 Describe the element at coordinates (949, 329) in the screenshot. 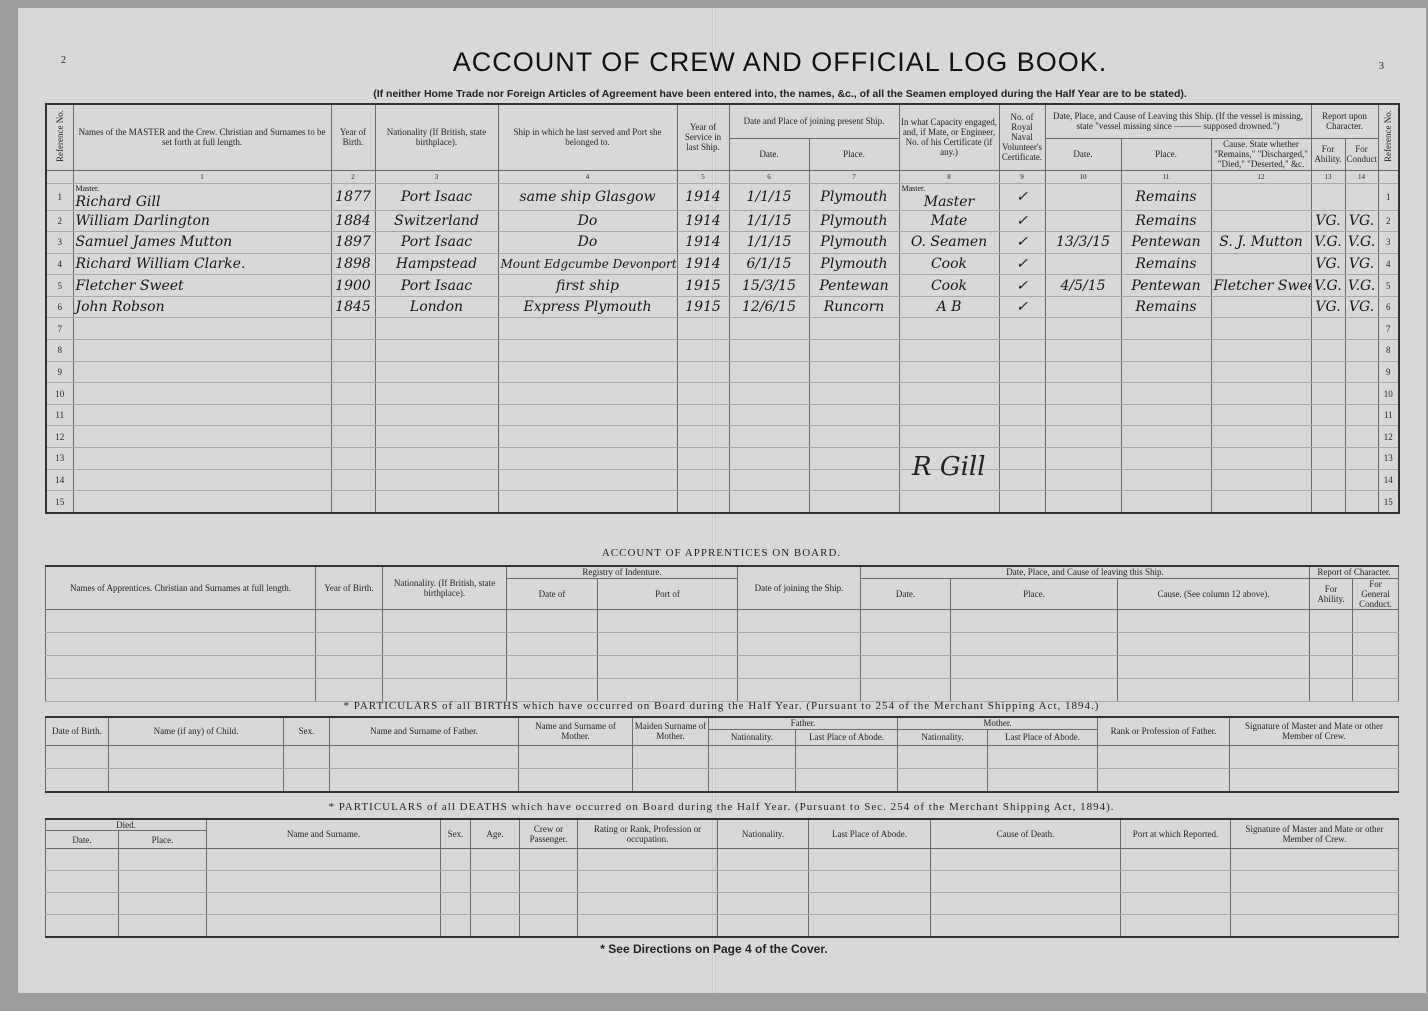

I see `crew-cell-capacity` at that location.